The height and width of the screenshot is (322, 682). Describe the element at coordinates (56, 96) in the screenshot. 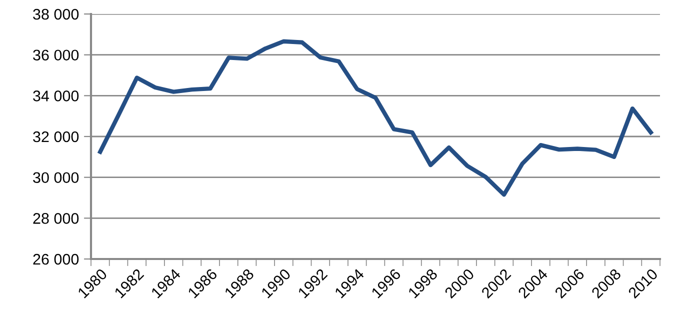

I see `y-tick-label: 34 000` at that location.